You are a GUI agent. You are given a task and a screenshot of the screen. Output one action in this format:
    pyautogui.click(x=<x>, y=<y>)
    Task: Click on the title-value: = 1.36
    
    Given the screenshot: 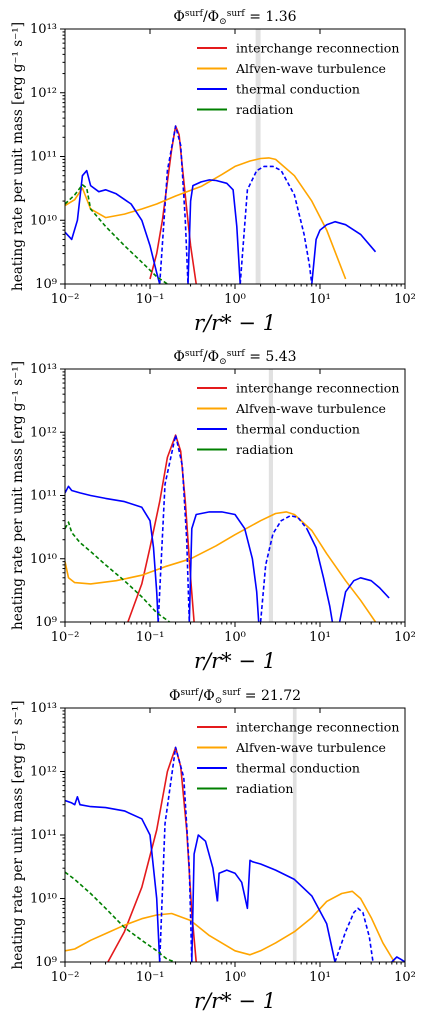 What is the action you would take?
    pyautogui.click(x=271, y=17)
    